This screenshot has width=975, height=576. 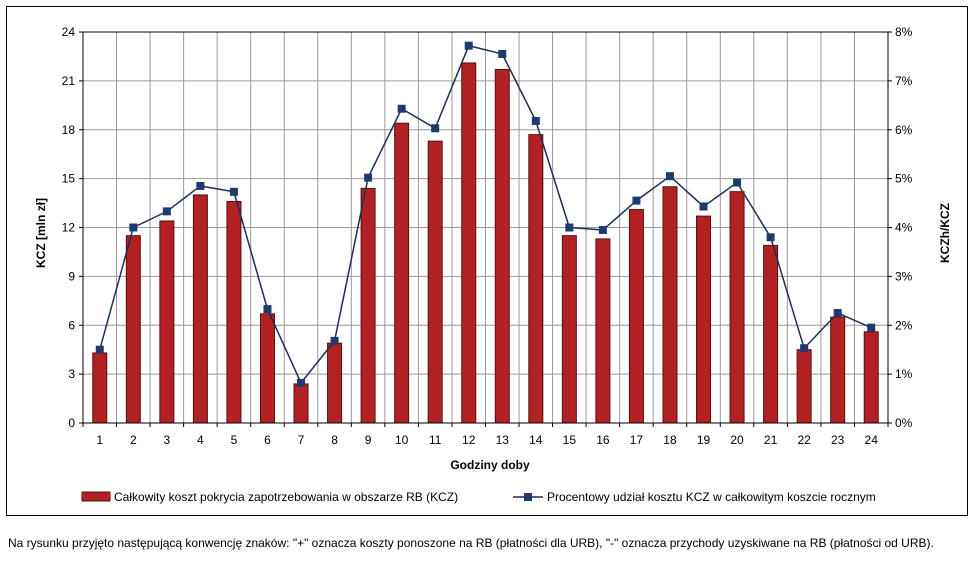 I want to click on x-tick-label: 3, so click(x=167, y=440).